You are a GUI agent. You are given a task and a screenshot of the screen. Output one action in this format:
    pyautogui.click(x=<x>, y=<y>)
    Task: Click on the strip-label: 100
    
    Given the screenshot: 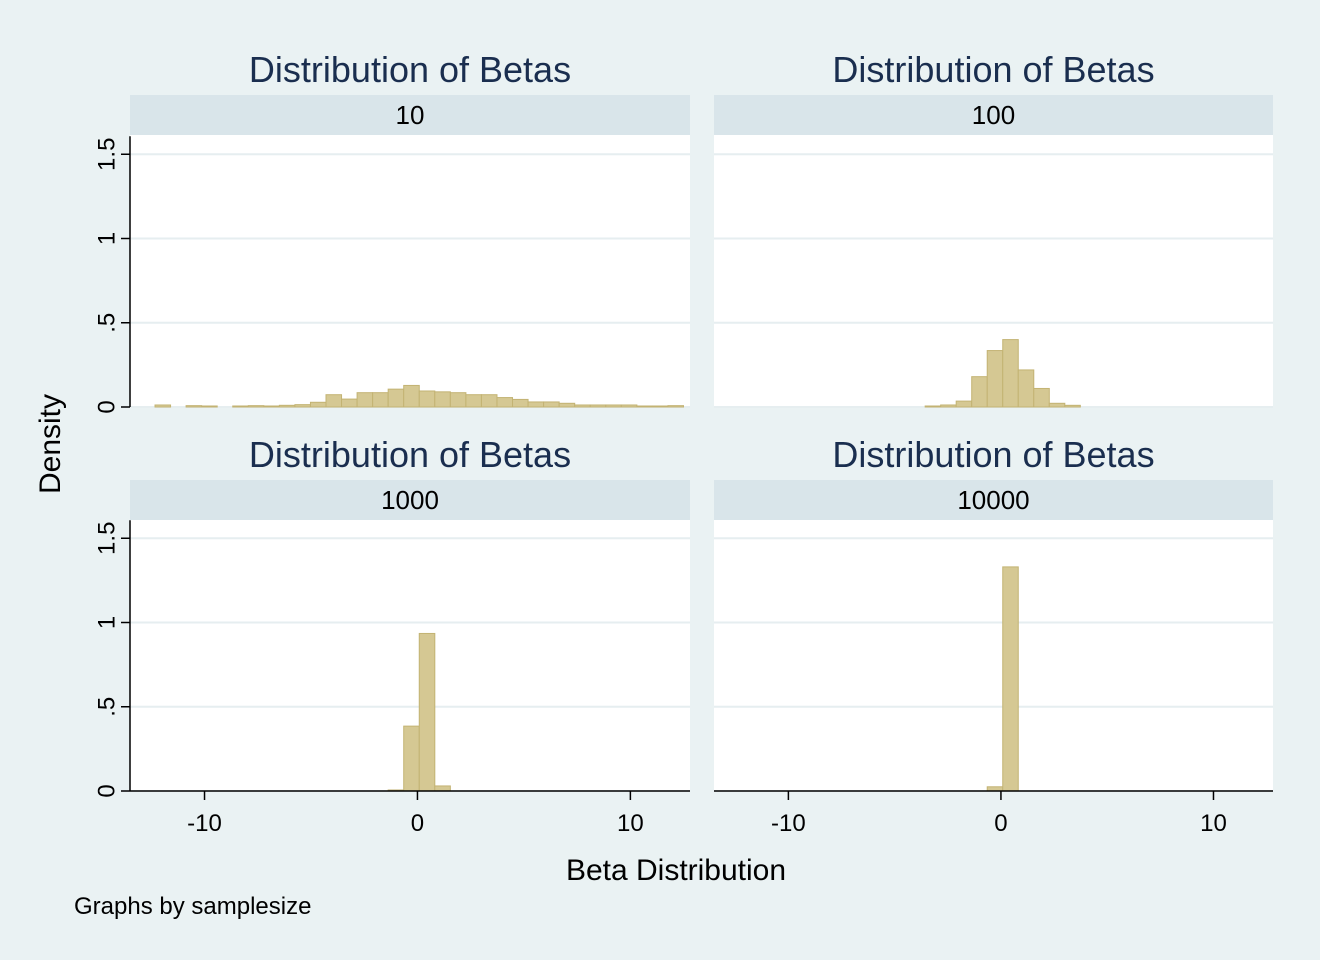 What is the action you would take?
    pyautogui.click(x=993, y=115)
    